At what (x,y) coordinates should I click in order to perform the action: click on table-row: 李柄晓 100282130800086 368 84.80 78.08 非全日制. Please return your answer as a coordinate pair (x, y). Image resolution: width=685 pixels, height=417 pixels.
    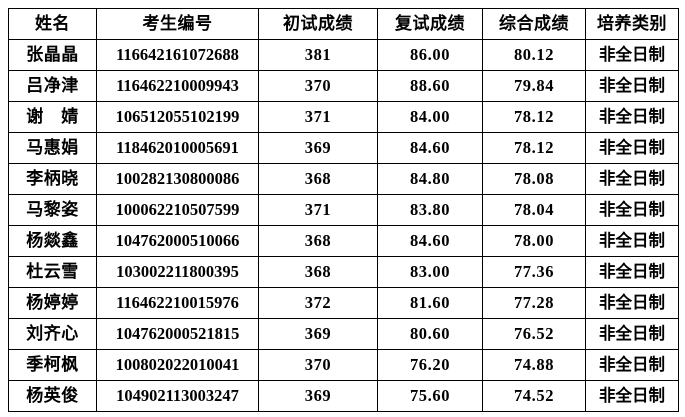
    Looking at the image, I should click on (343, 179).